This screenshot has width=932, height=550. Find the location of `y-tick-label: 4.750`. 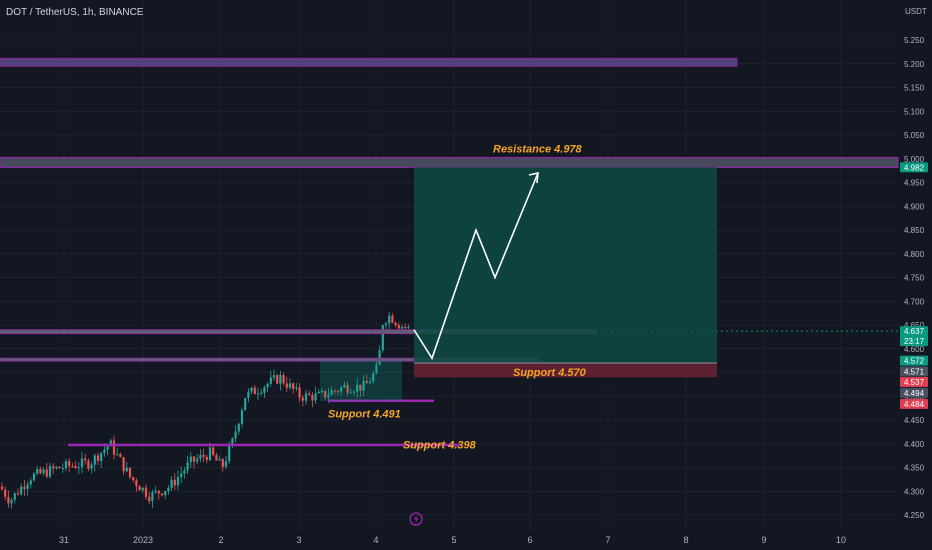

y-tick-label: 4.750 is located at coordinates (914, 278).